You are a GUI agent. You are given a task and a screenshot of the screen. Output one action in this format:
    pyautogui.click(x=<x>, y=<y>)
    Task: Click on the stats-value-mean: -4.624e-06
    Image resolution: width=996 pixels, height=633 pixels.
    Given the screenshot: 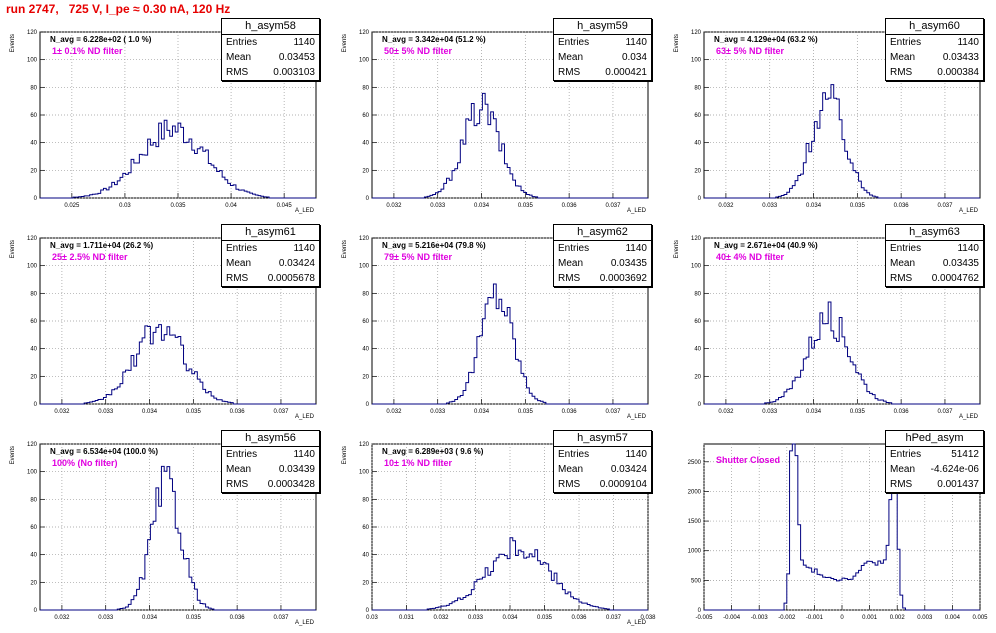 What is the action you would take?
    pyautogui.click(x=954, y=469)
    